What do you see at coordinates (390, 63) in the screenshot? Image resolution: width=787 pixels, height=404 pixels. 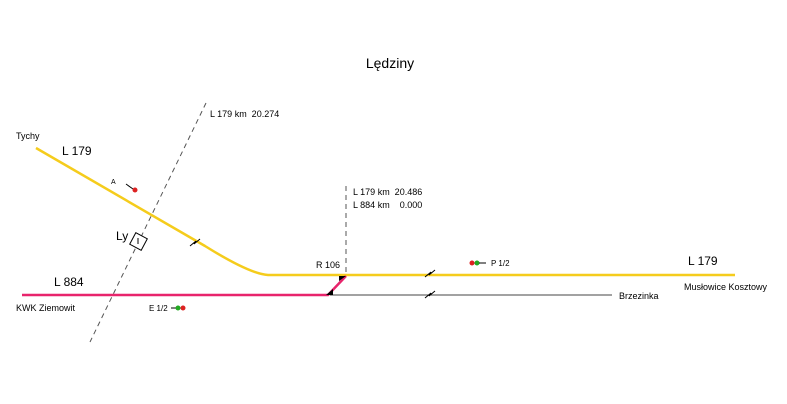 I see `title: Lędziny` at bounding box center [390, 63].